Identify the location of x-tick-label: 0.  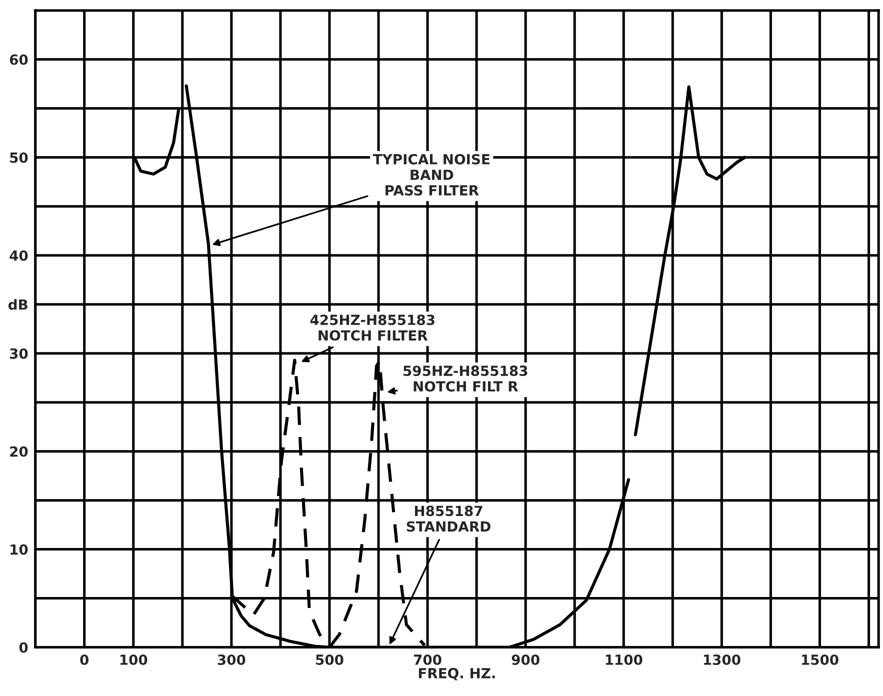
(84, 659).